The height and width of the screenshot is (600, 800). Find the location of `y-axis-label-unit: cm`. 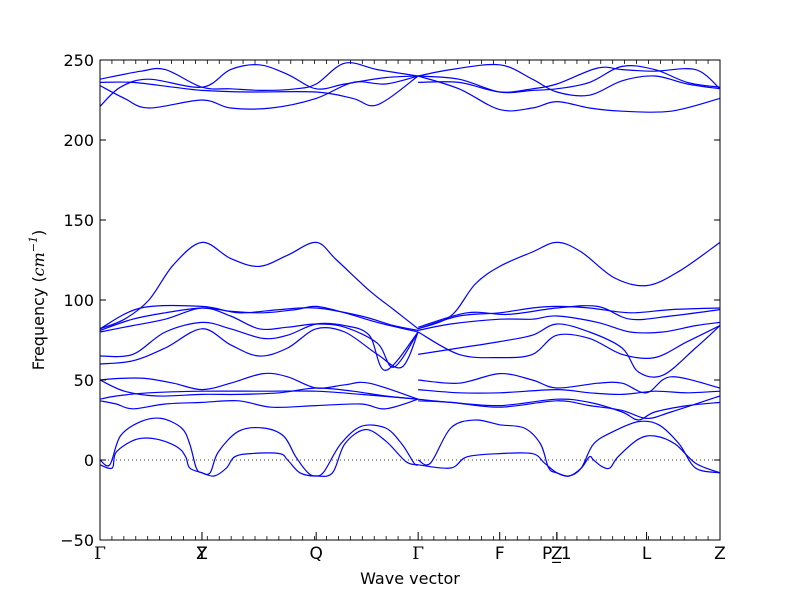

y-axis-label-unit: cm is located at coordinates (38, 264).